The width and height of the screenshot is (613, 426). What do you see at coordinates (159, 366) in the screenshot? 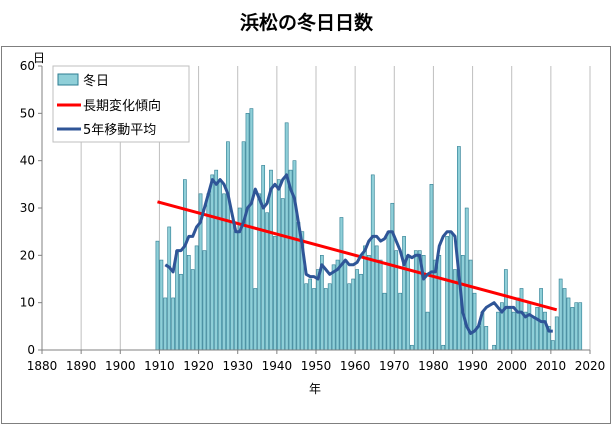
I see `x-tick-label: 1910` at bounding box center [159, 366].